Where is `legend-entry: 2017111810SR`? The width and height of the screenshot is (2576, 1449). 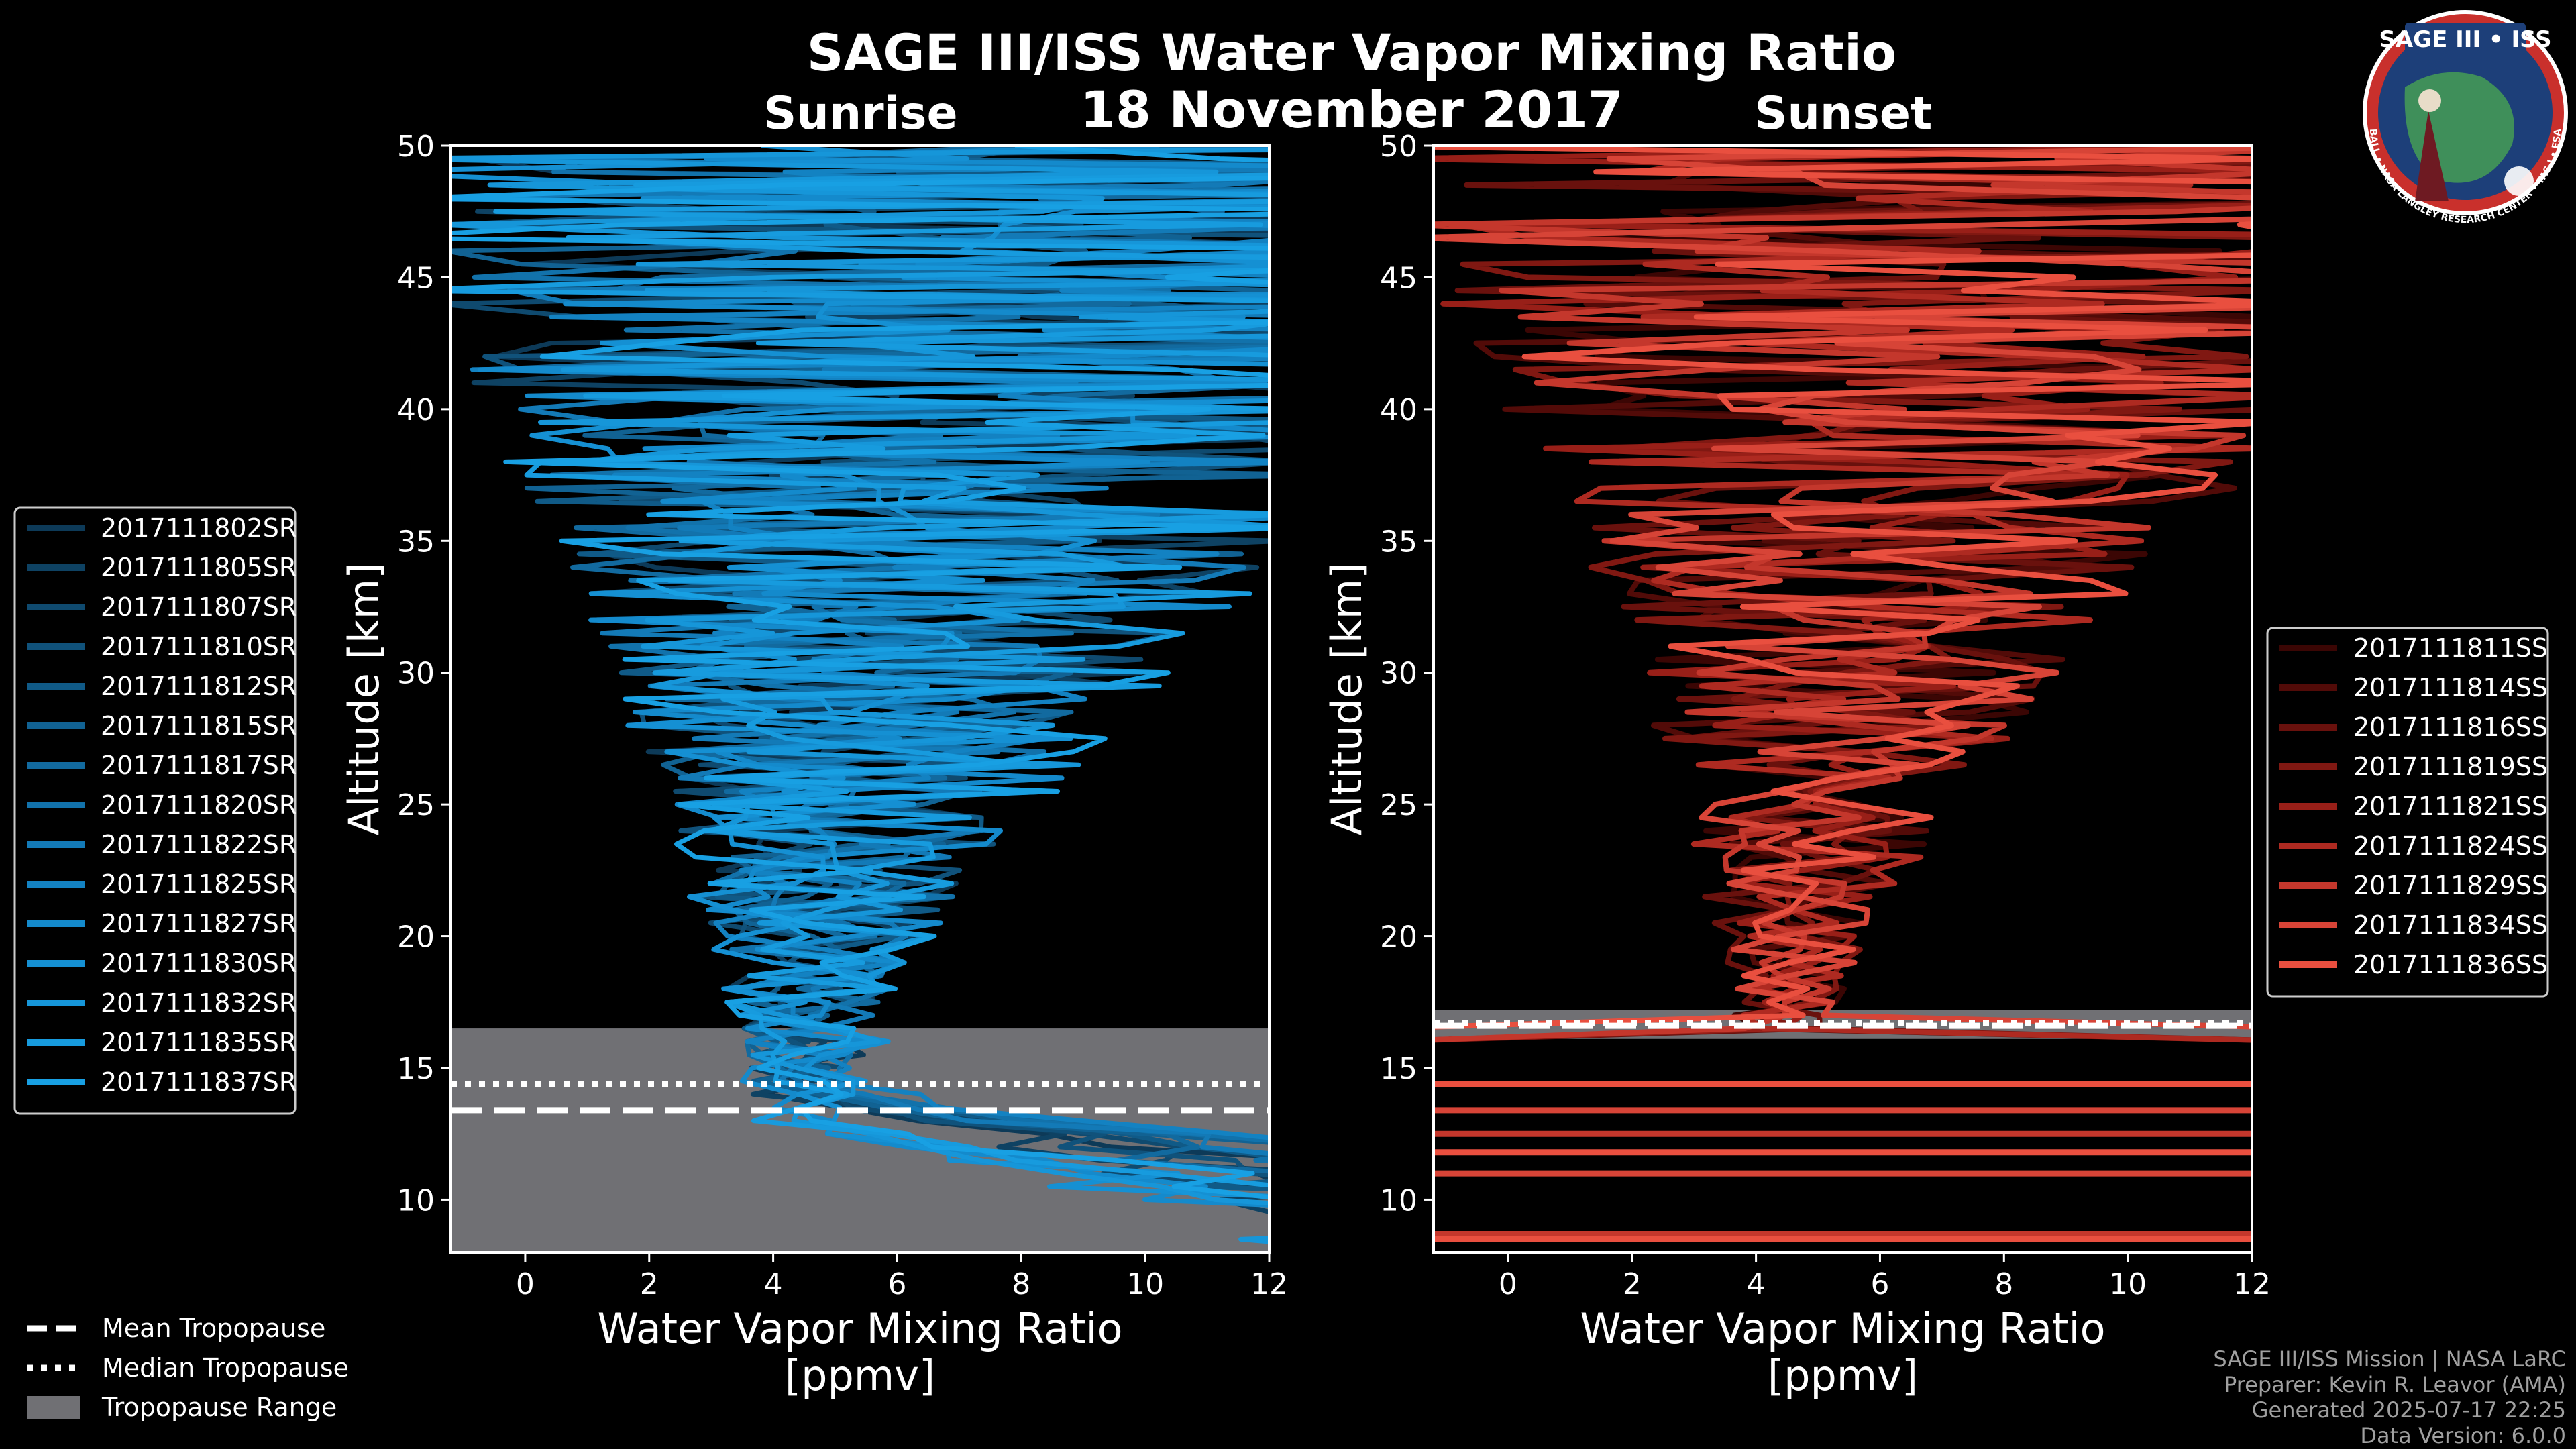
legend-entry: 2017111810SR is located at coordinates (199, 646).